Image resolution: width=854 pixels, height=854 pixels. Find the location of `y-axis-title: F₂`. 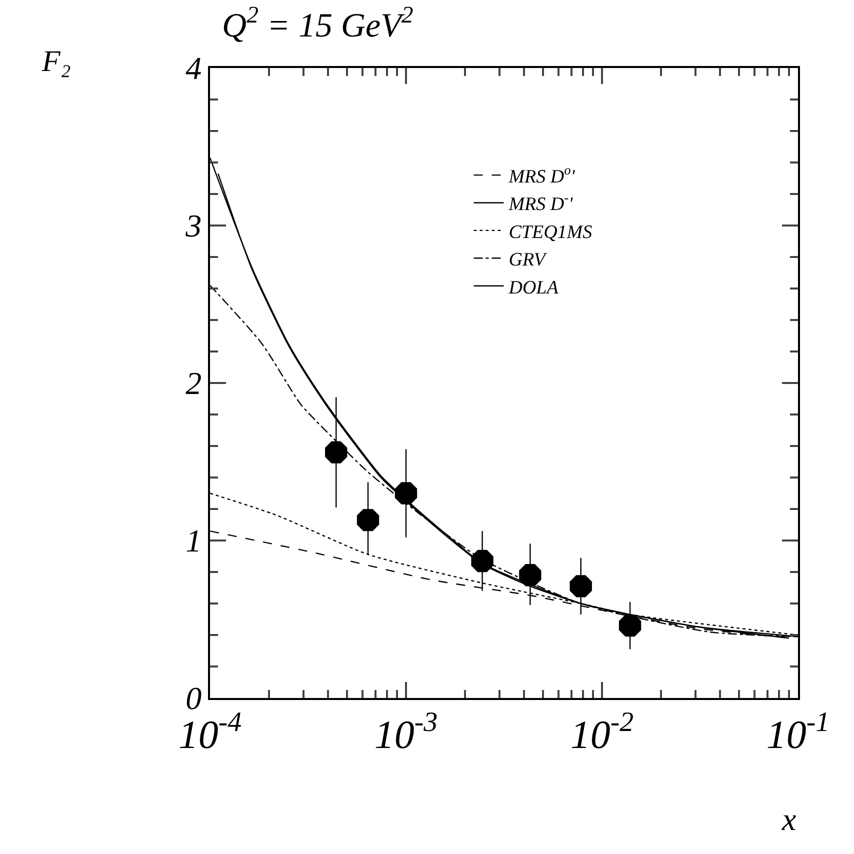

y-axis-title: F₂ is located at coordinates (56, 61).